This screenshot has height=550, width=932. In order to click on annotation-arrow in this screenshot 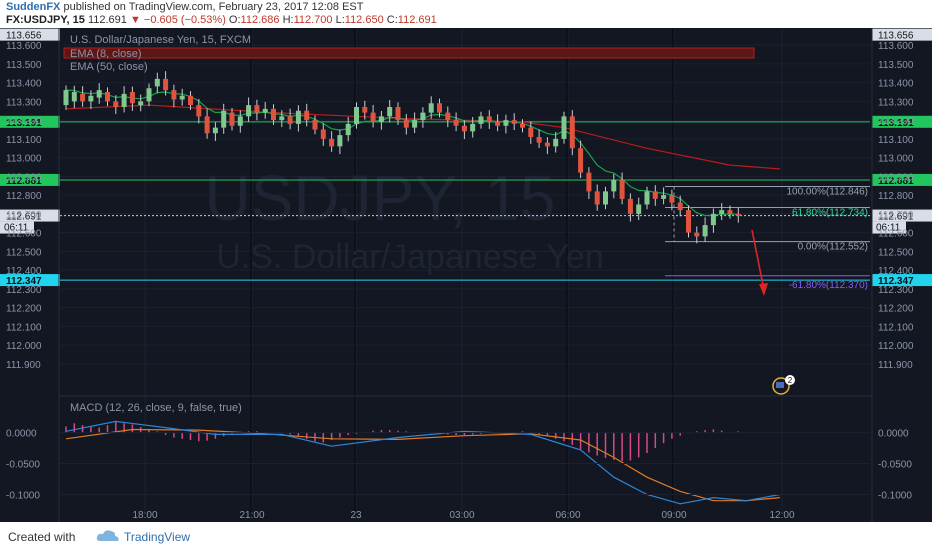, I will do `click(759, 262)`.